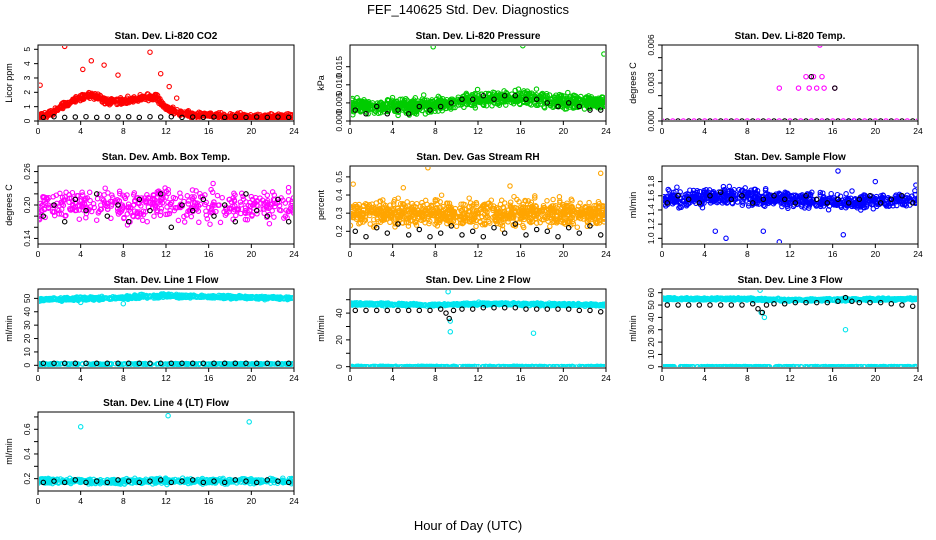  What do you see at coordinates (468, 9) in the screenshot?
I see `figure-title: FEF_140625 Std. Dev. Diagnostics` at bounding box center [468, 9].